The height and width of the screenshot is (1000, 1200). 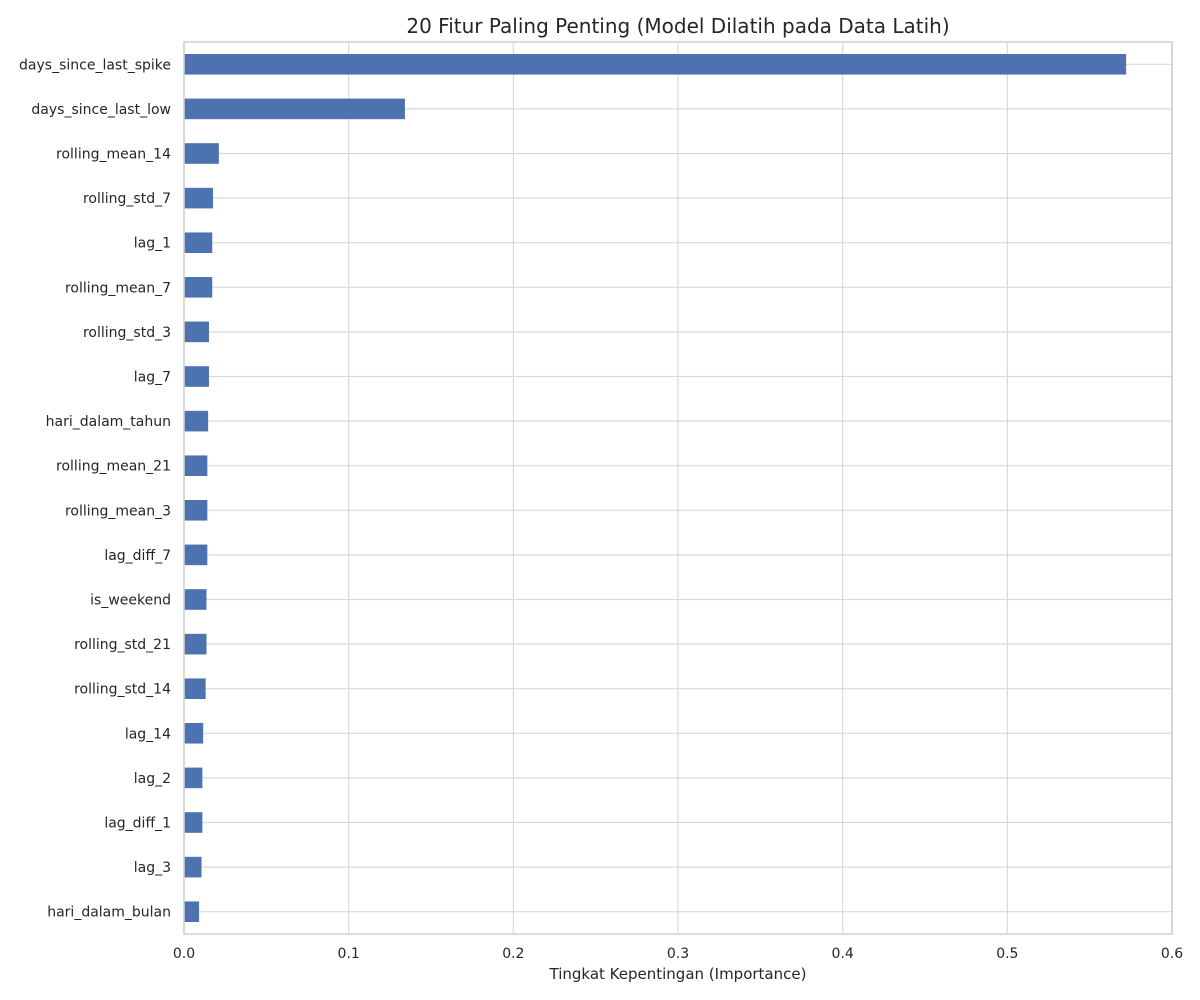 I want to click on y-tick-label: lag_1, so click(x=152, y=244).